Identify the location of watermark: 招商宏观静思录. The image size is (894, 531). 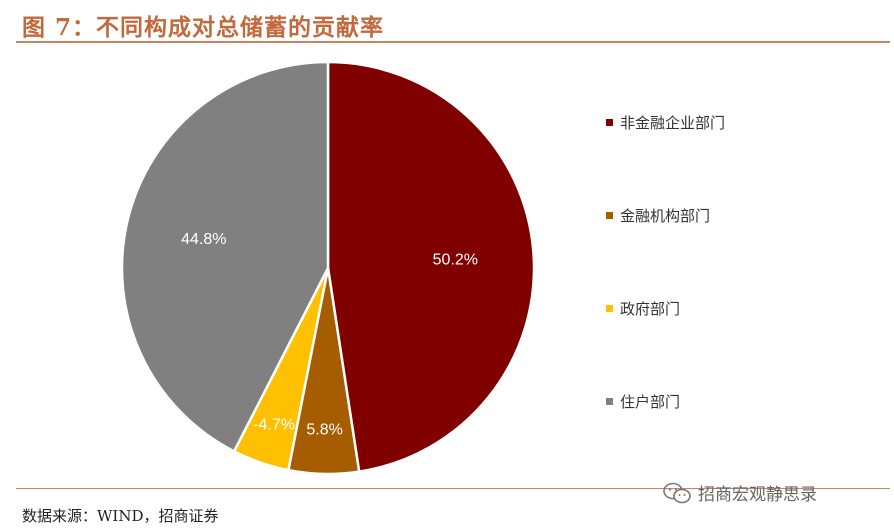
(739, 492).